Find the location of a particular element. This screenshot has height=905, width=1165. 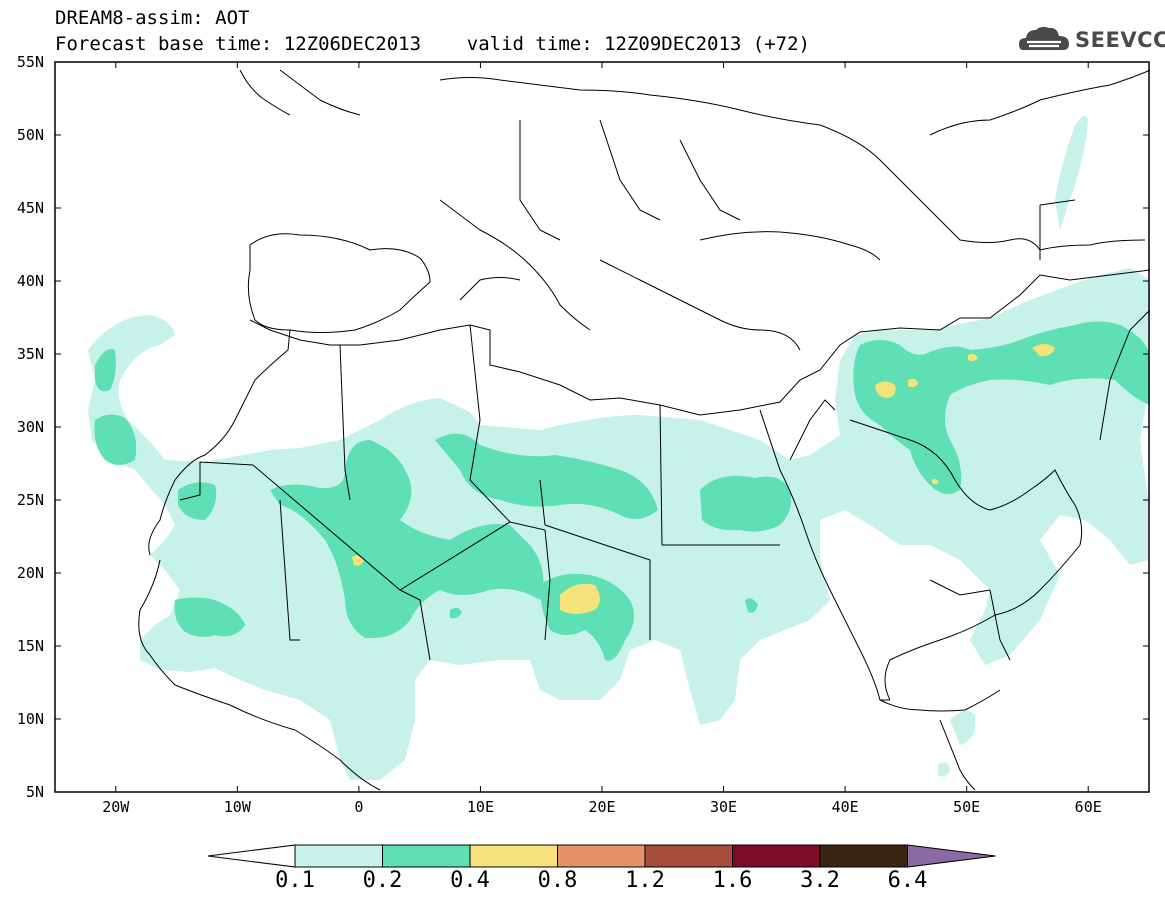

colorbar-high-arrow is located at coordinates (951, 856).